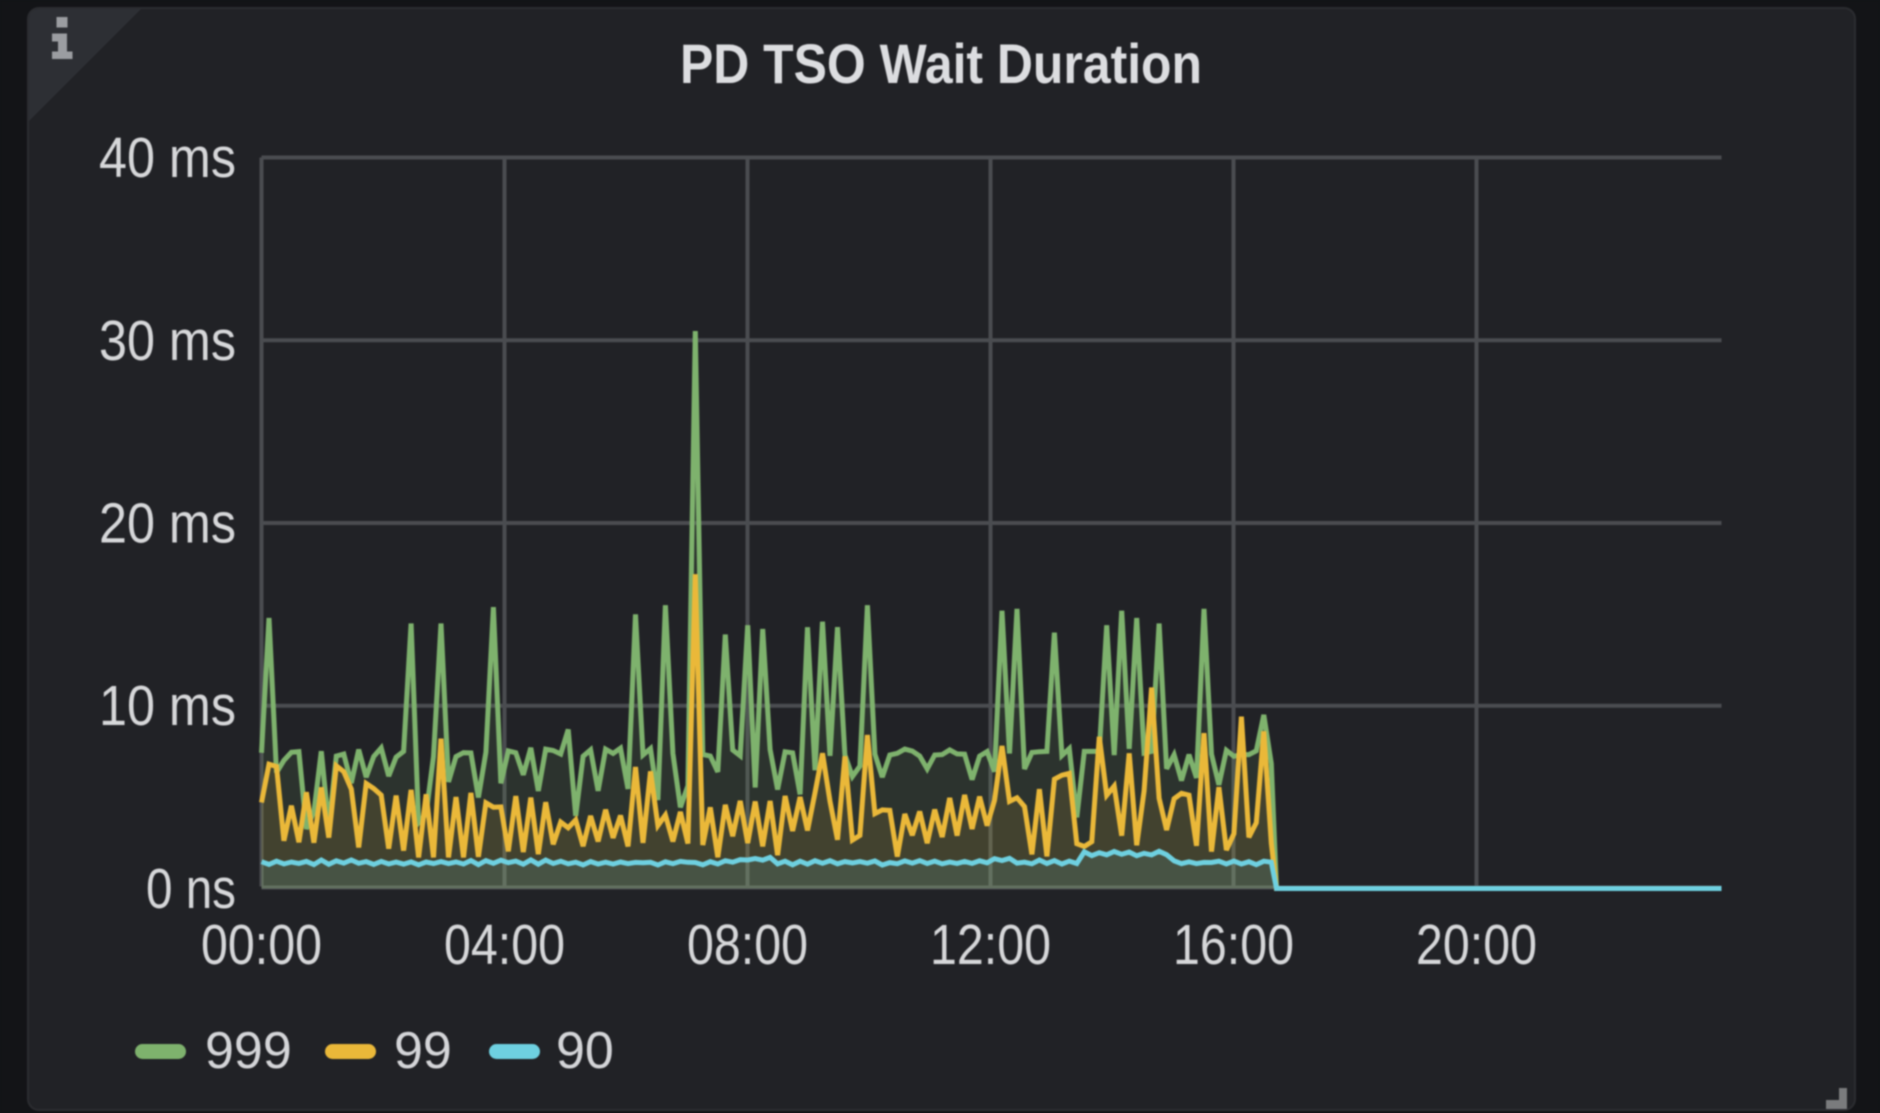  I want to click on svg-text: 0 ns, so click(191, 889).